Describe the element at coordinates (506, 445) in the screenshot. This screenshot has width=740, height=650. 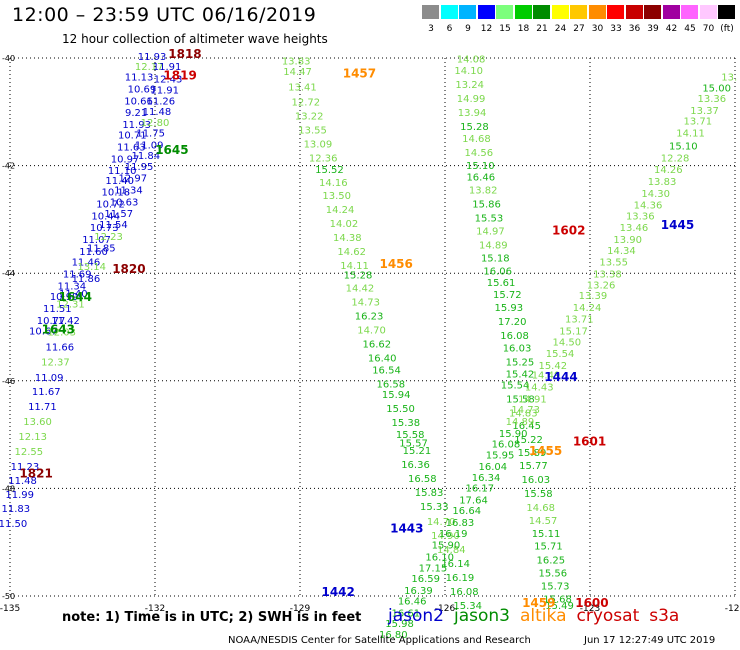
I see `wave-height-value: 16.08` at that location.